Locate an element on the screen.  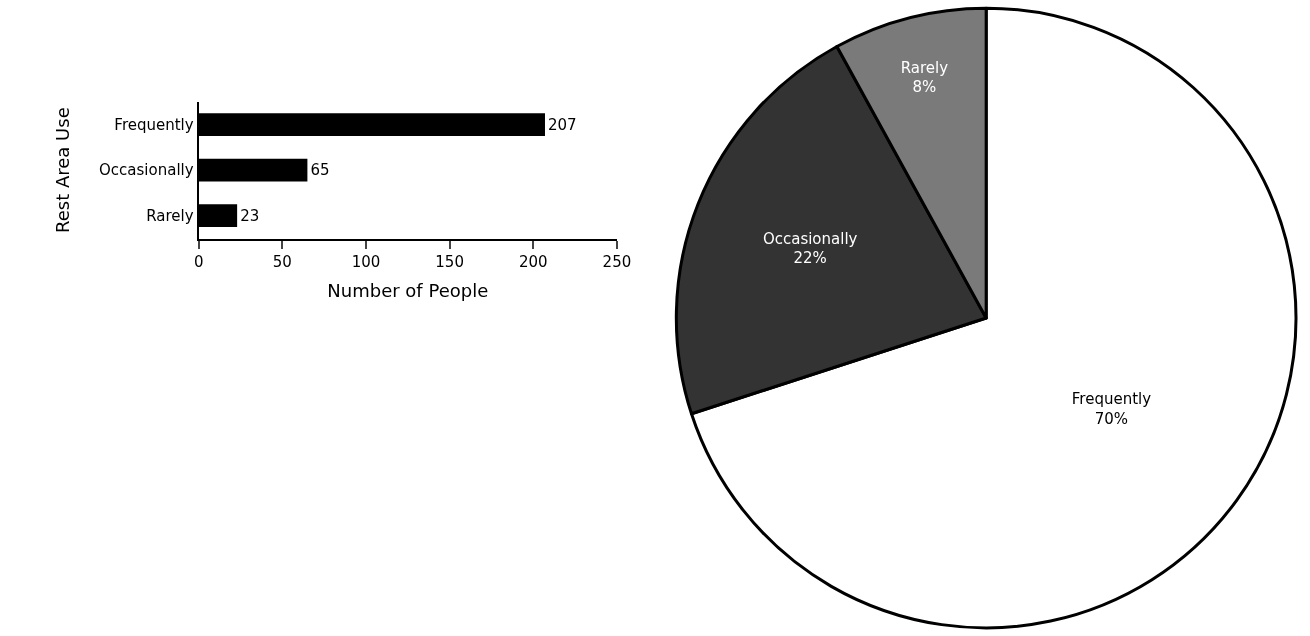
x-tick-label: 250 is located at coordinates (617, 261).